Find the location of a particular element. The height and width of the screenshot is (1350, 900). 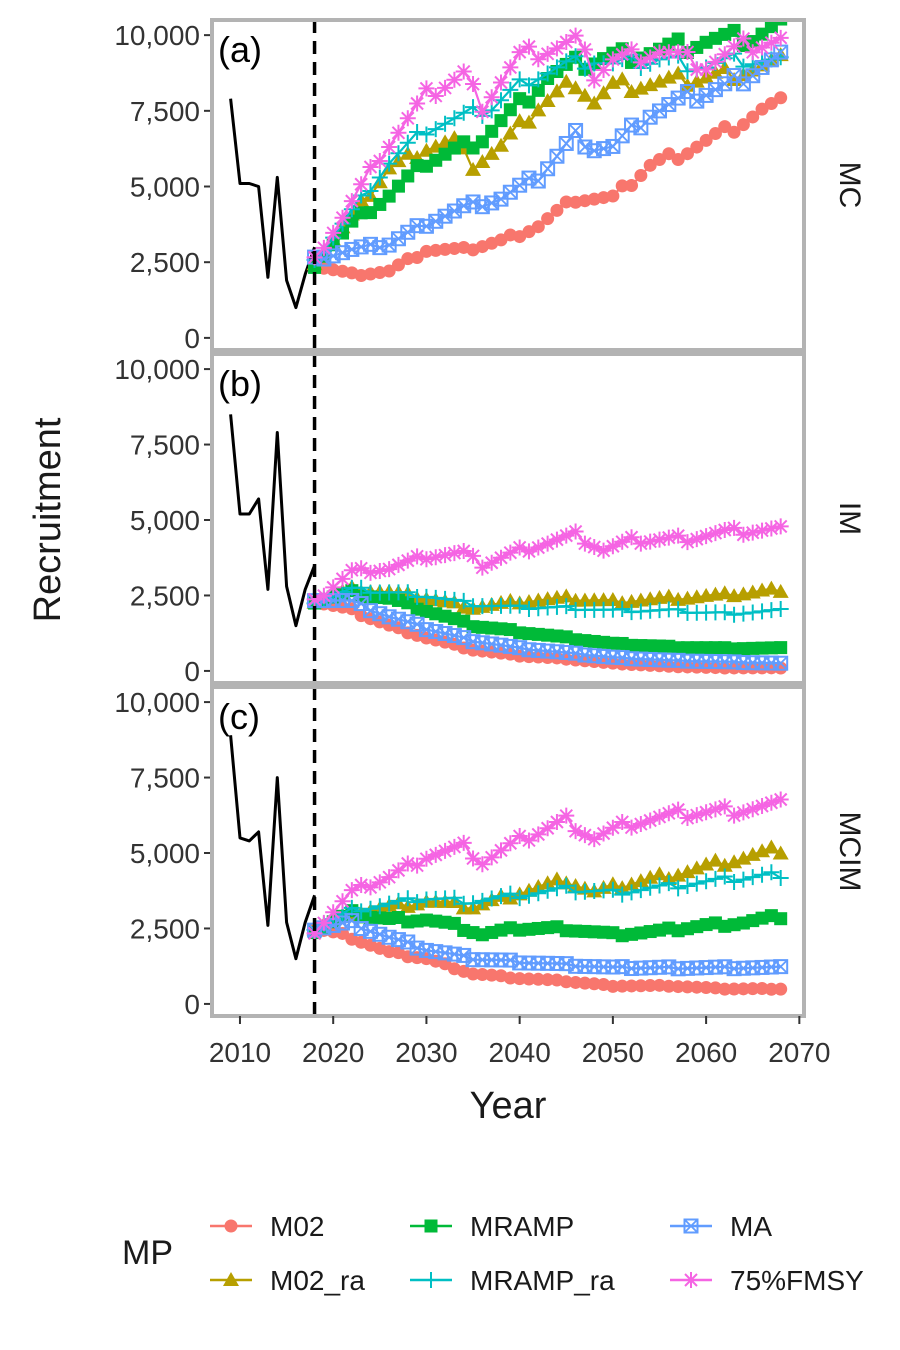

legend-item-MRAMP: MRAMP is located at coordinates (492, 1226).